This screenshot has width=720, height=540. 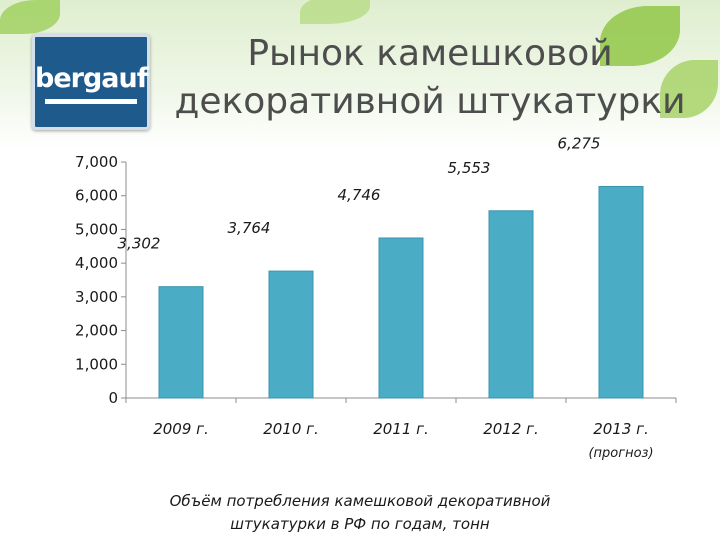 I want to click on y-tick-label: 2,000, so click(x=96, y=331).